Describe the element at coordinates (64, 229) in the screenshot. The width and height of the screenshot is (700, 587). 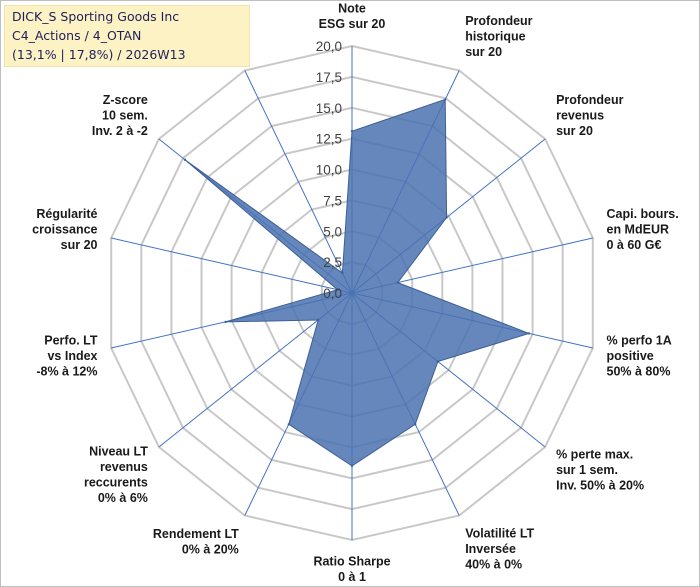
I see `axis-label: Régularité croissance sur 20` at that location.